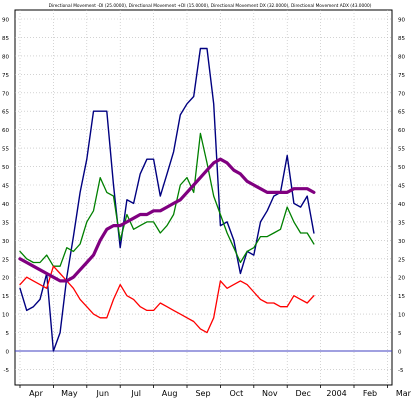 This screenshot has width=420, height=404. Describe the element at coordinates (401, 260) in the screenshot. I see `y-tick-label-right: 25` at that location.